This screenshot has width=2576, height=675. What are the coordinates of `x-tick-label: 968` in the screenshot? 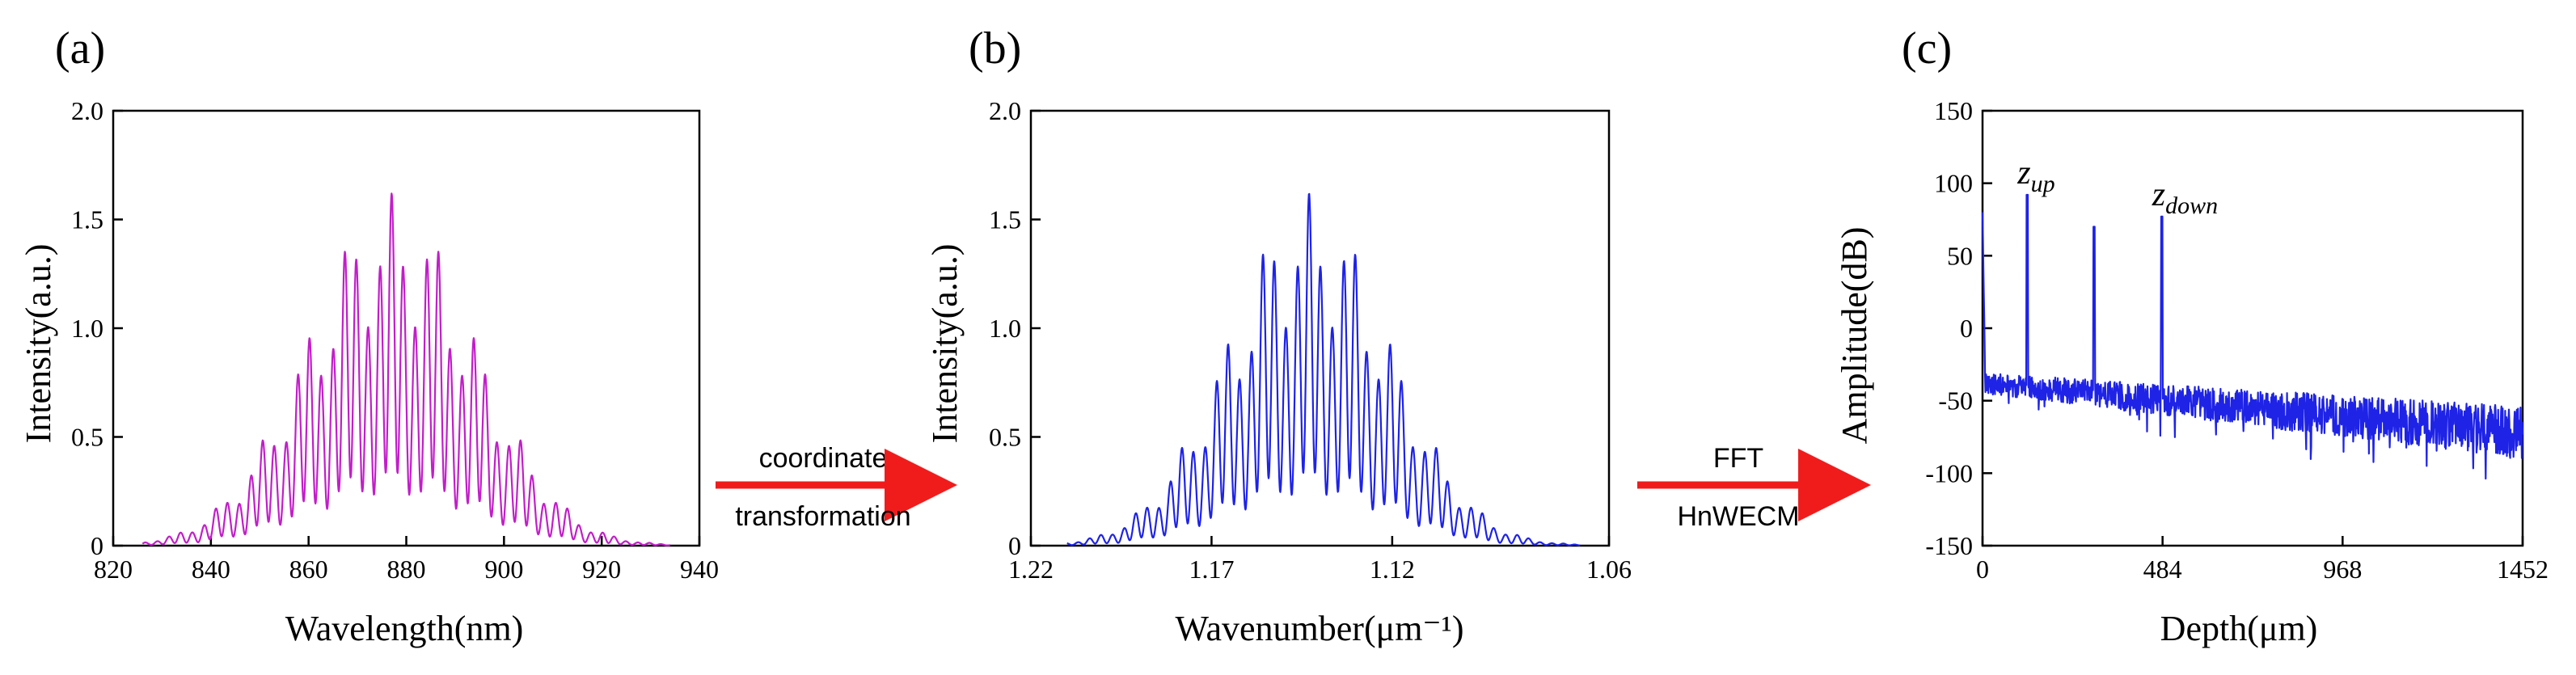 It's located at (2342, 569).